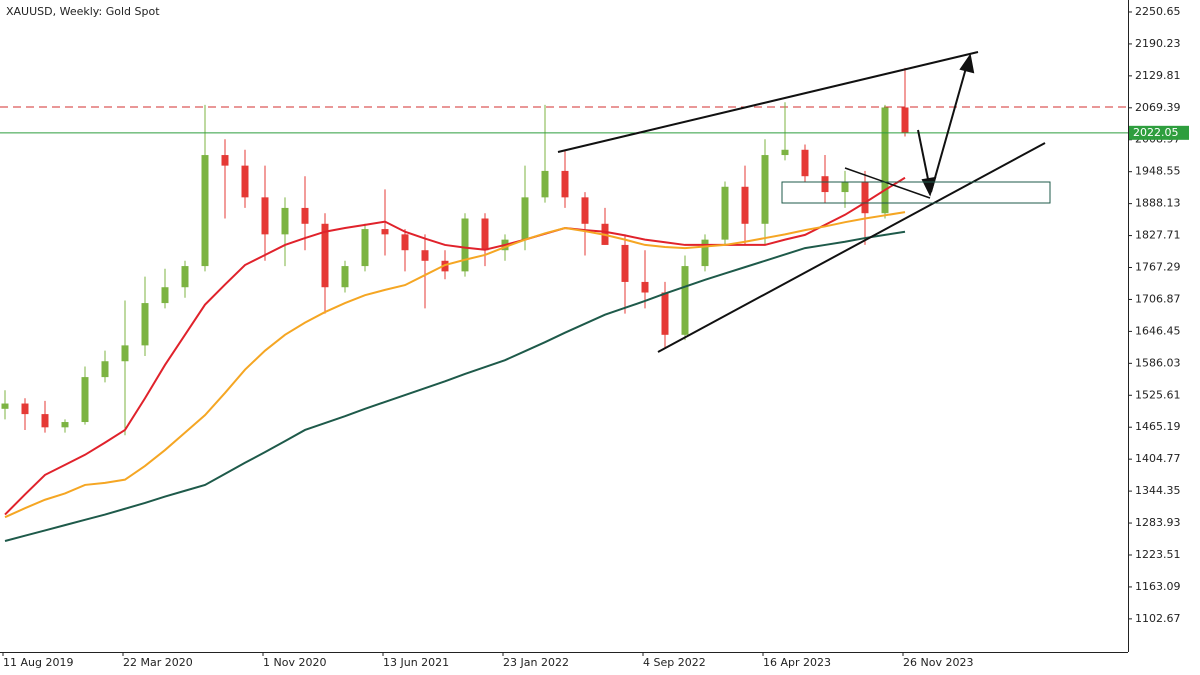  Describe the element at coordinates (938, 662) in the screenshot. I see `x-tick-label: 26 Nov 2023` at that location.